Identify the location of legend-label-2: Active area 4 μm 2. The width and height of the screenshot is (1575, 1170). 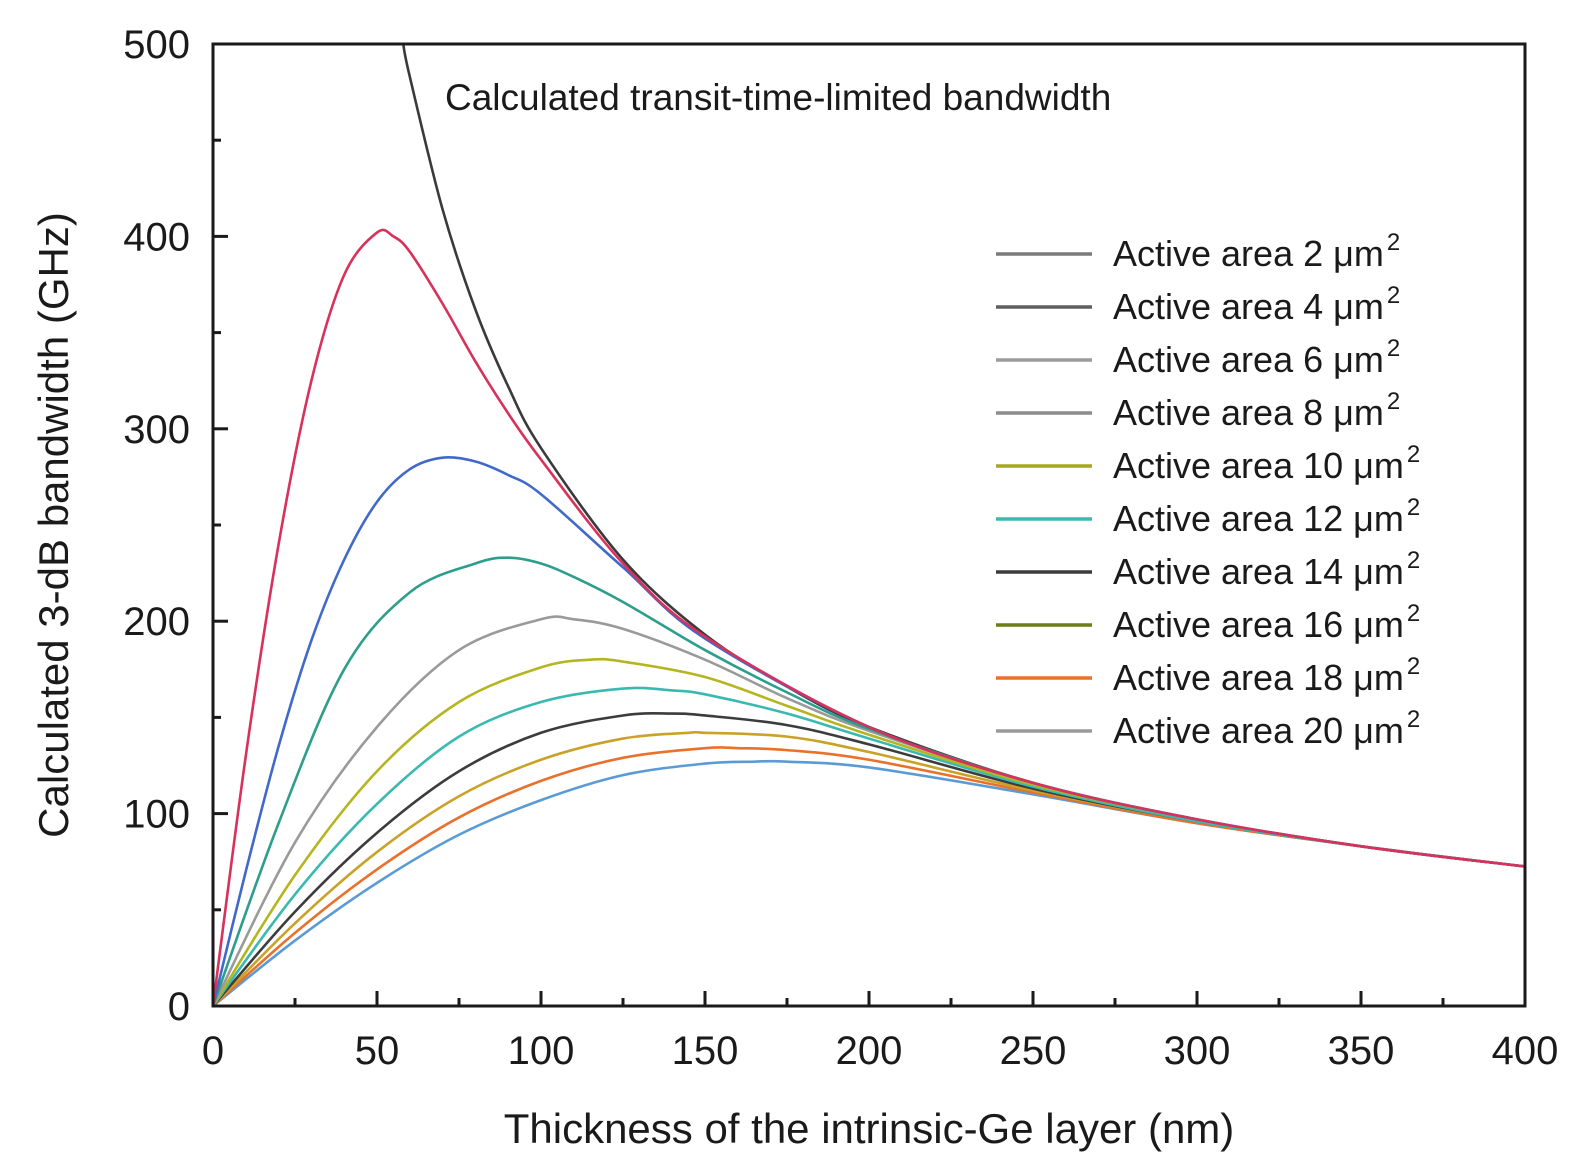
(1256, 304).